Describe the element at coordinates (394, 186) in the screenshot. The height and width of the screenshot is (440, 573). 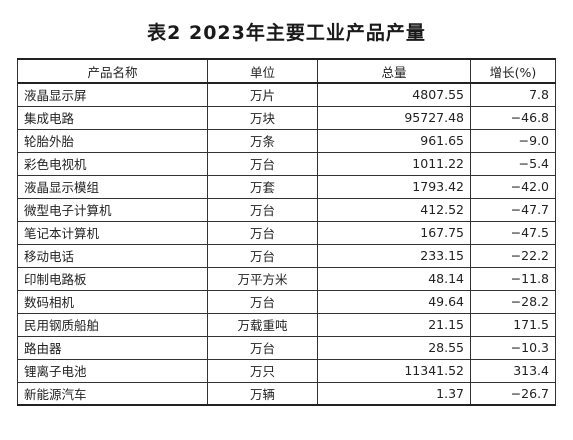
I see `cell-total: 1793.42` at that location.